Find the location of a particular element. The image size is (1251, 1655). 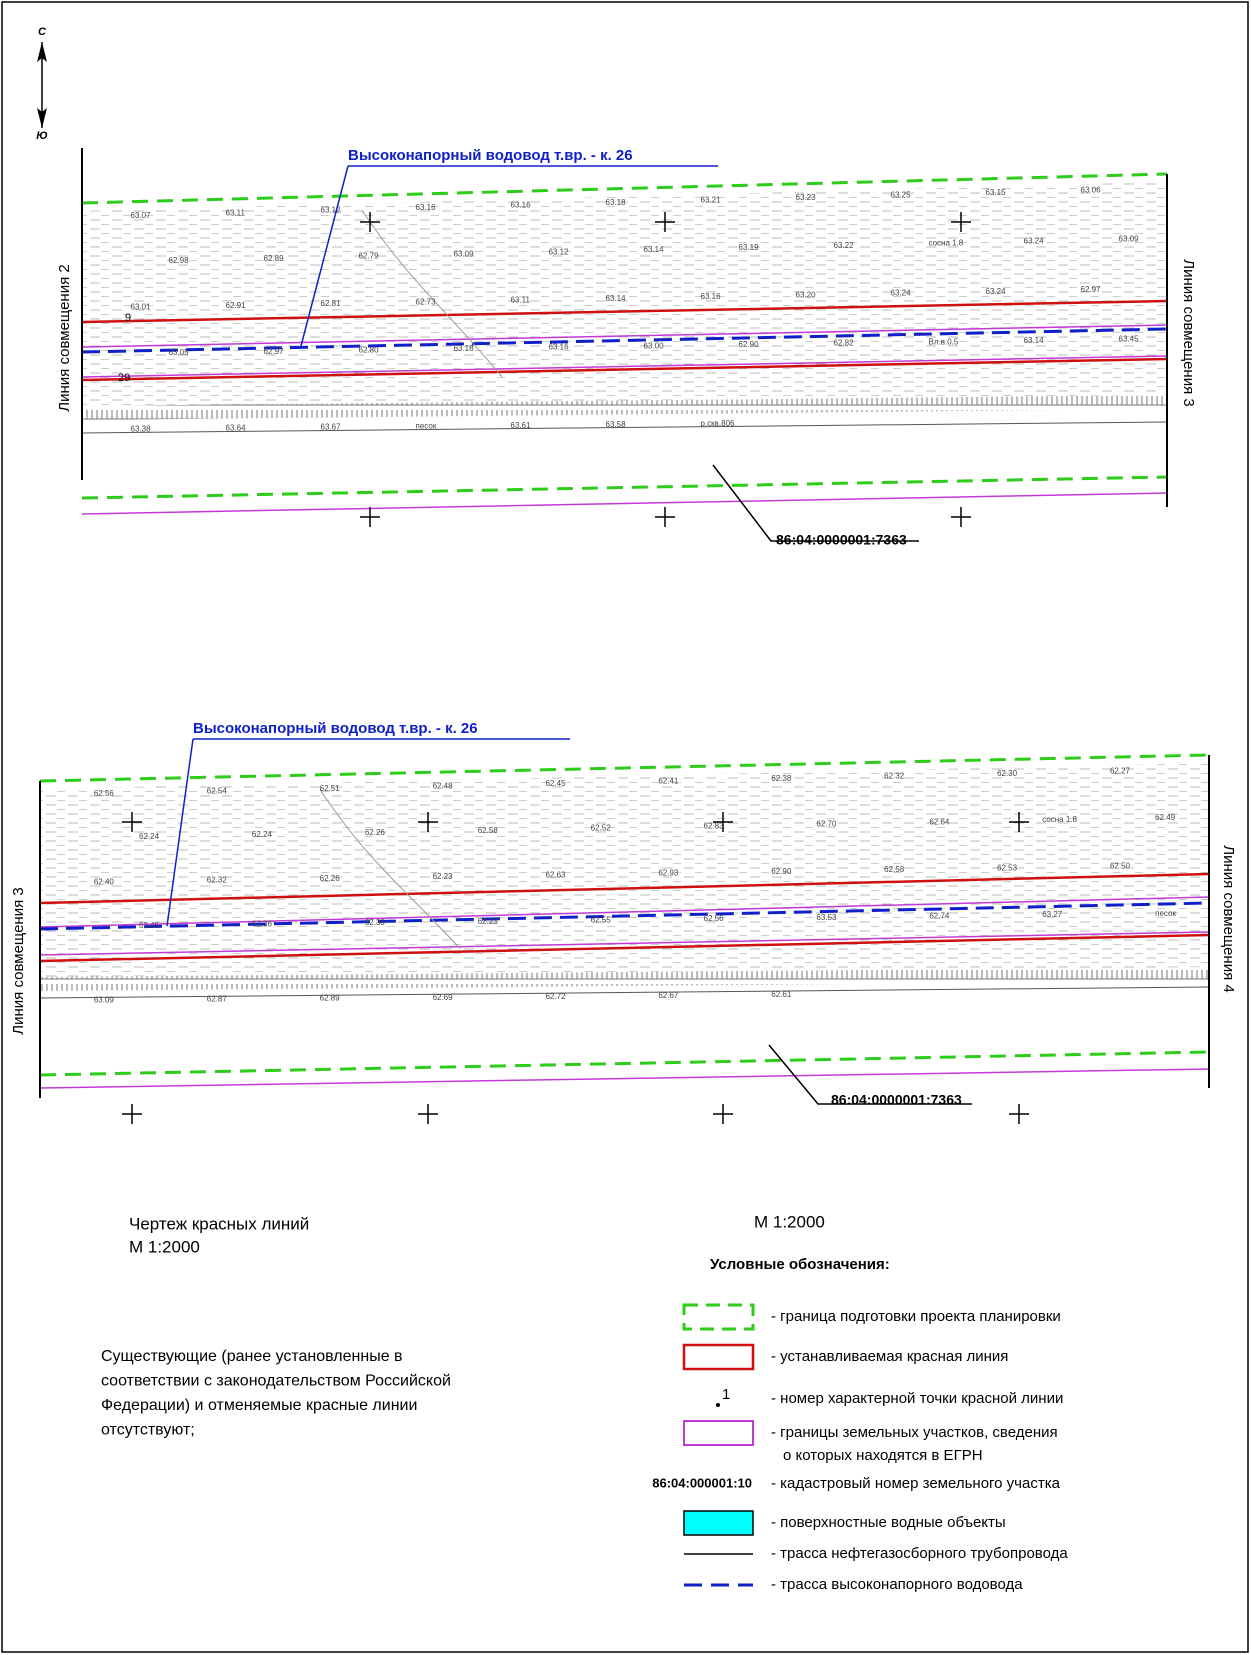

legend-sample: 1 is located at coordinates (726, 1394).